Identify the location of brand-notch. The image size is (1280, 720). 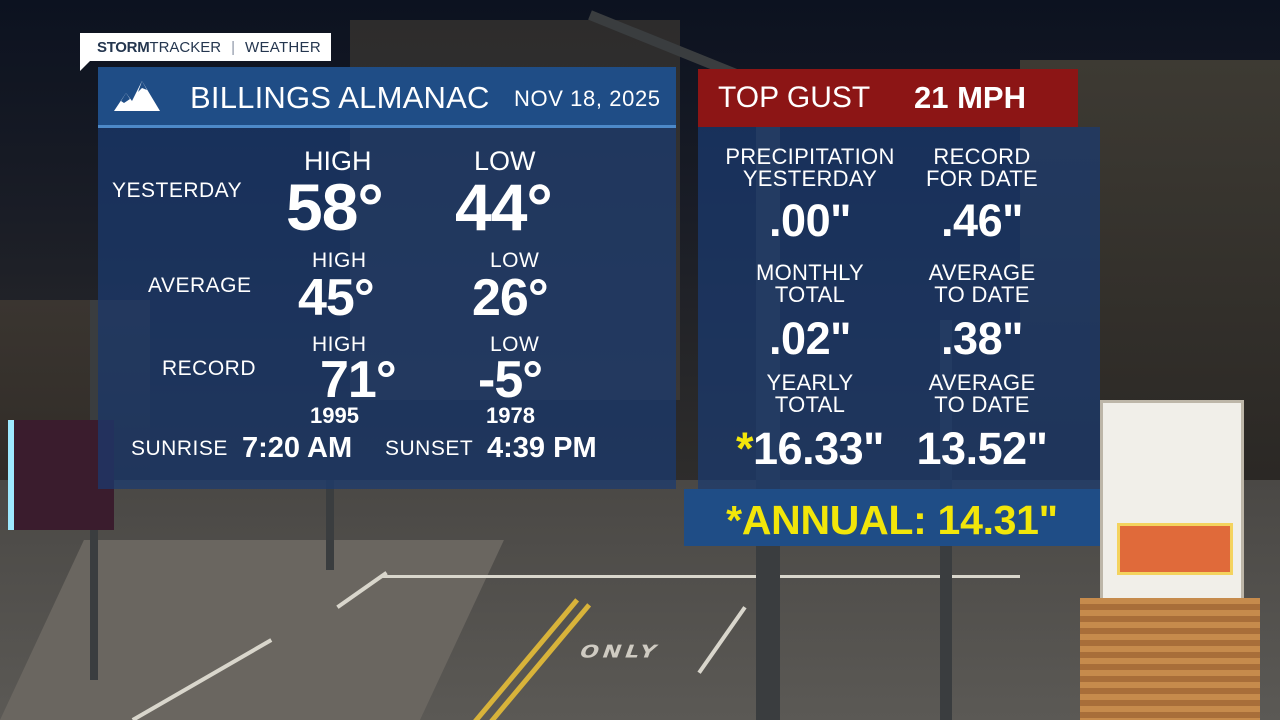
(85, 66).